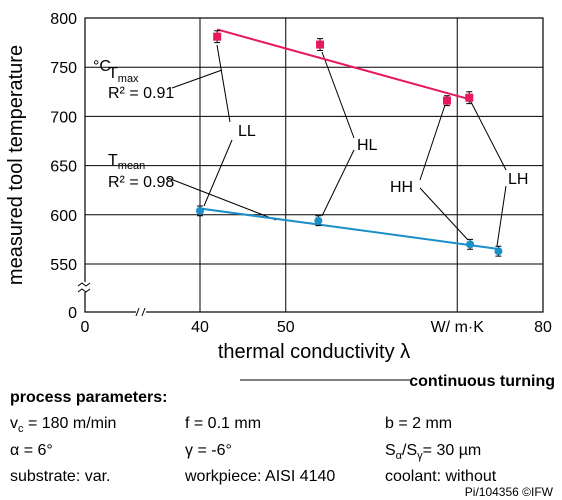 This screenshot has height=500, width=562. What do you see at coordinates (141, 182) in the screenshot?
I see `fit-r2: R² = 0.98` at bounding box center [141, 182].